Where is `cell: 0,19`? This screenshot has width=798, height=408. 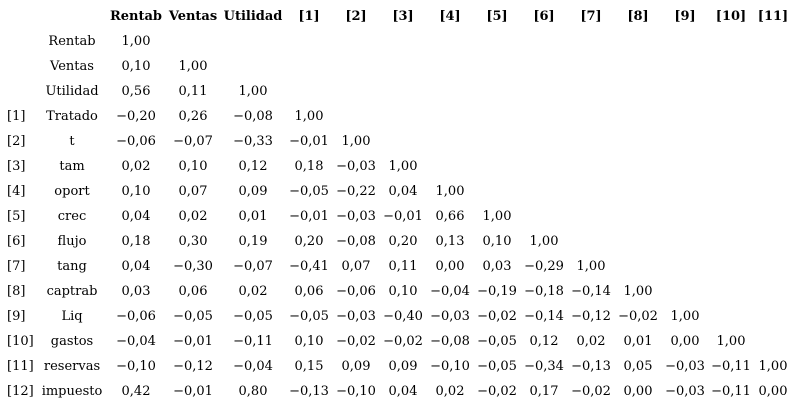
cell: 0,19 is located at coordinates (253, 241).